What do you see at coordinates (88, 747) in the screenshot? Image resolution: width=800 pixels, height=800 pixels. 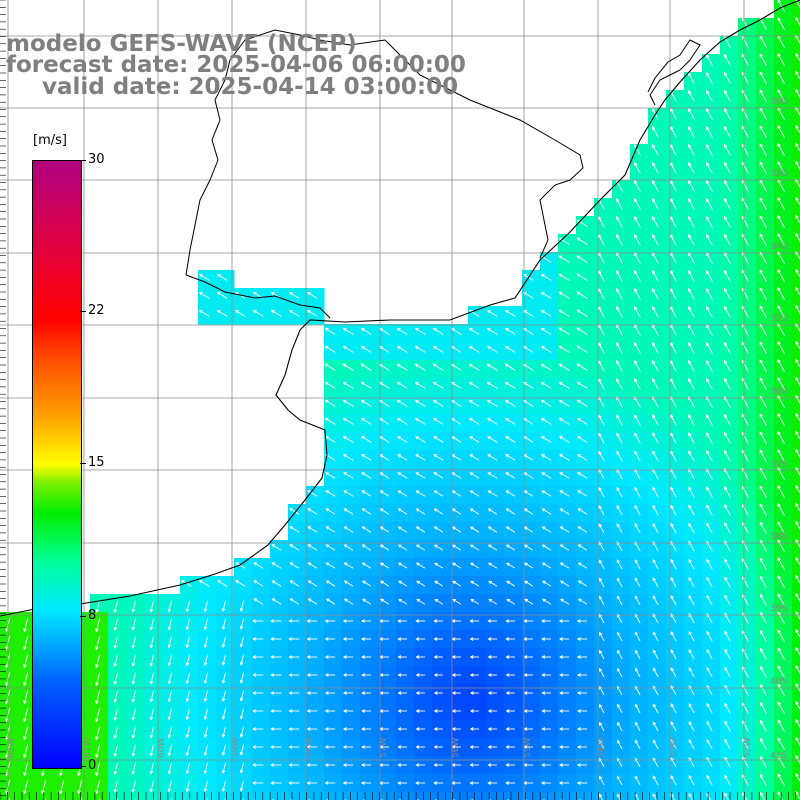 I see `lon-label: 61W` at bounding box center [88, 747].